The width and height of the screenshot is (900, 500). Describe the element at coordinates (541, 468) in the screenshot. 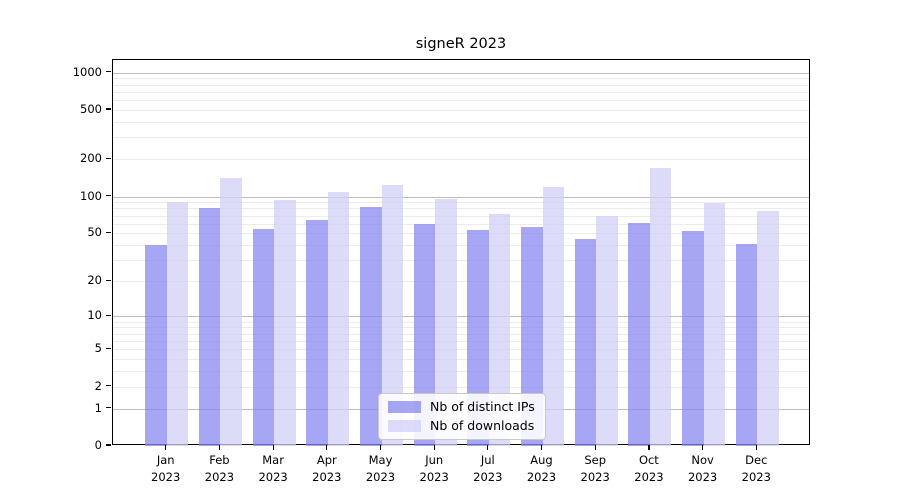

I see `x-tick-label-aug: Aug 2023` at that location.